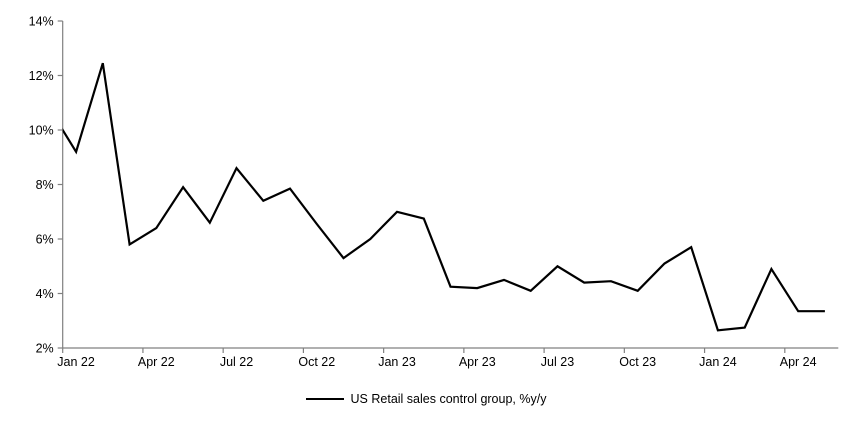 Image resolution: width=852 pixels, height=423 pixels. I want to click on chart-legend: US Retail sales control group, %y/y, so click(426, 399).